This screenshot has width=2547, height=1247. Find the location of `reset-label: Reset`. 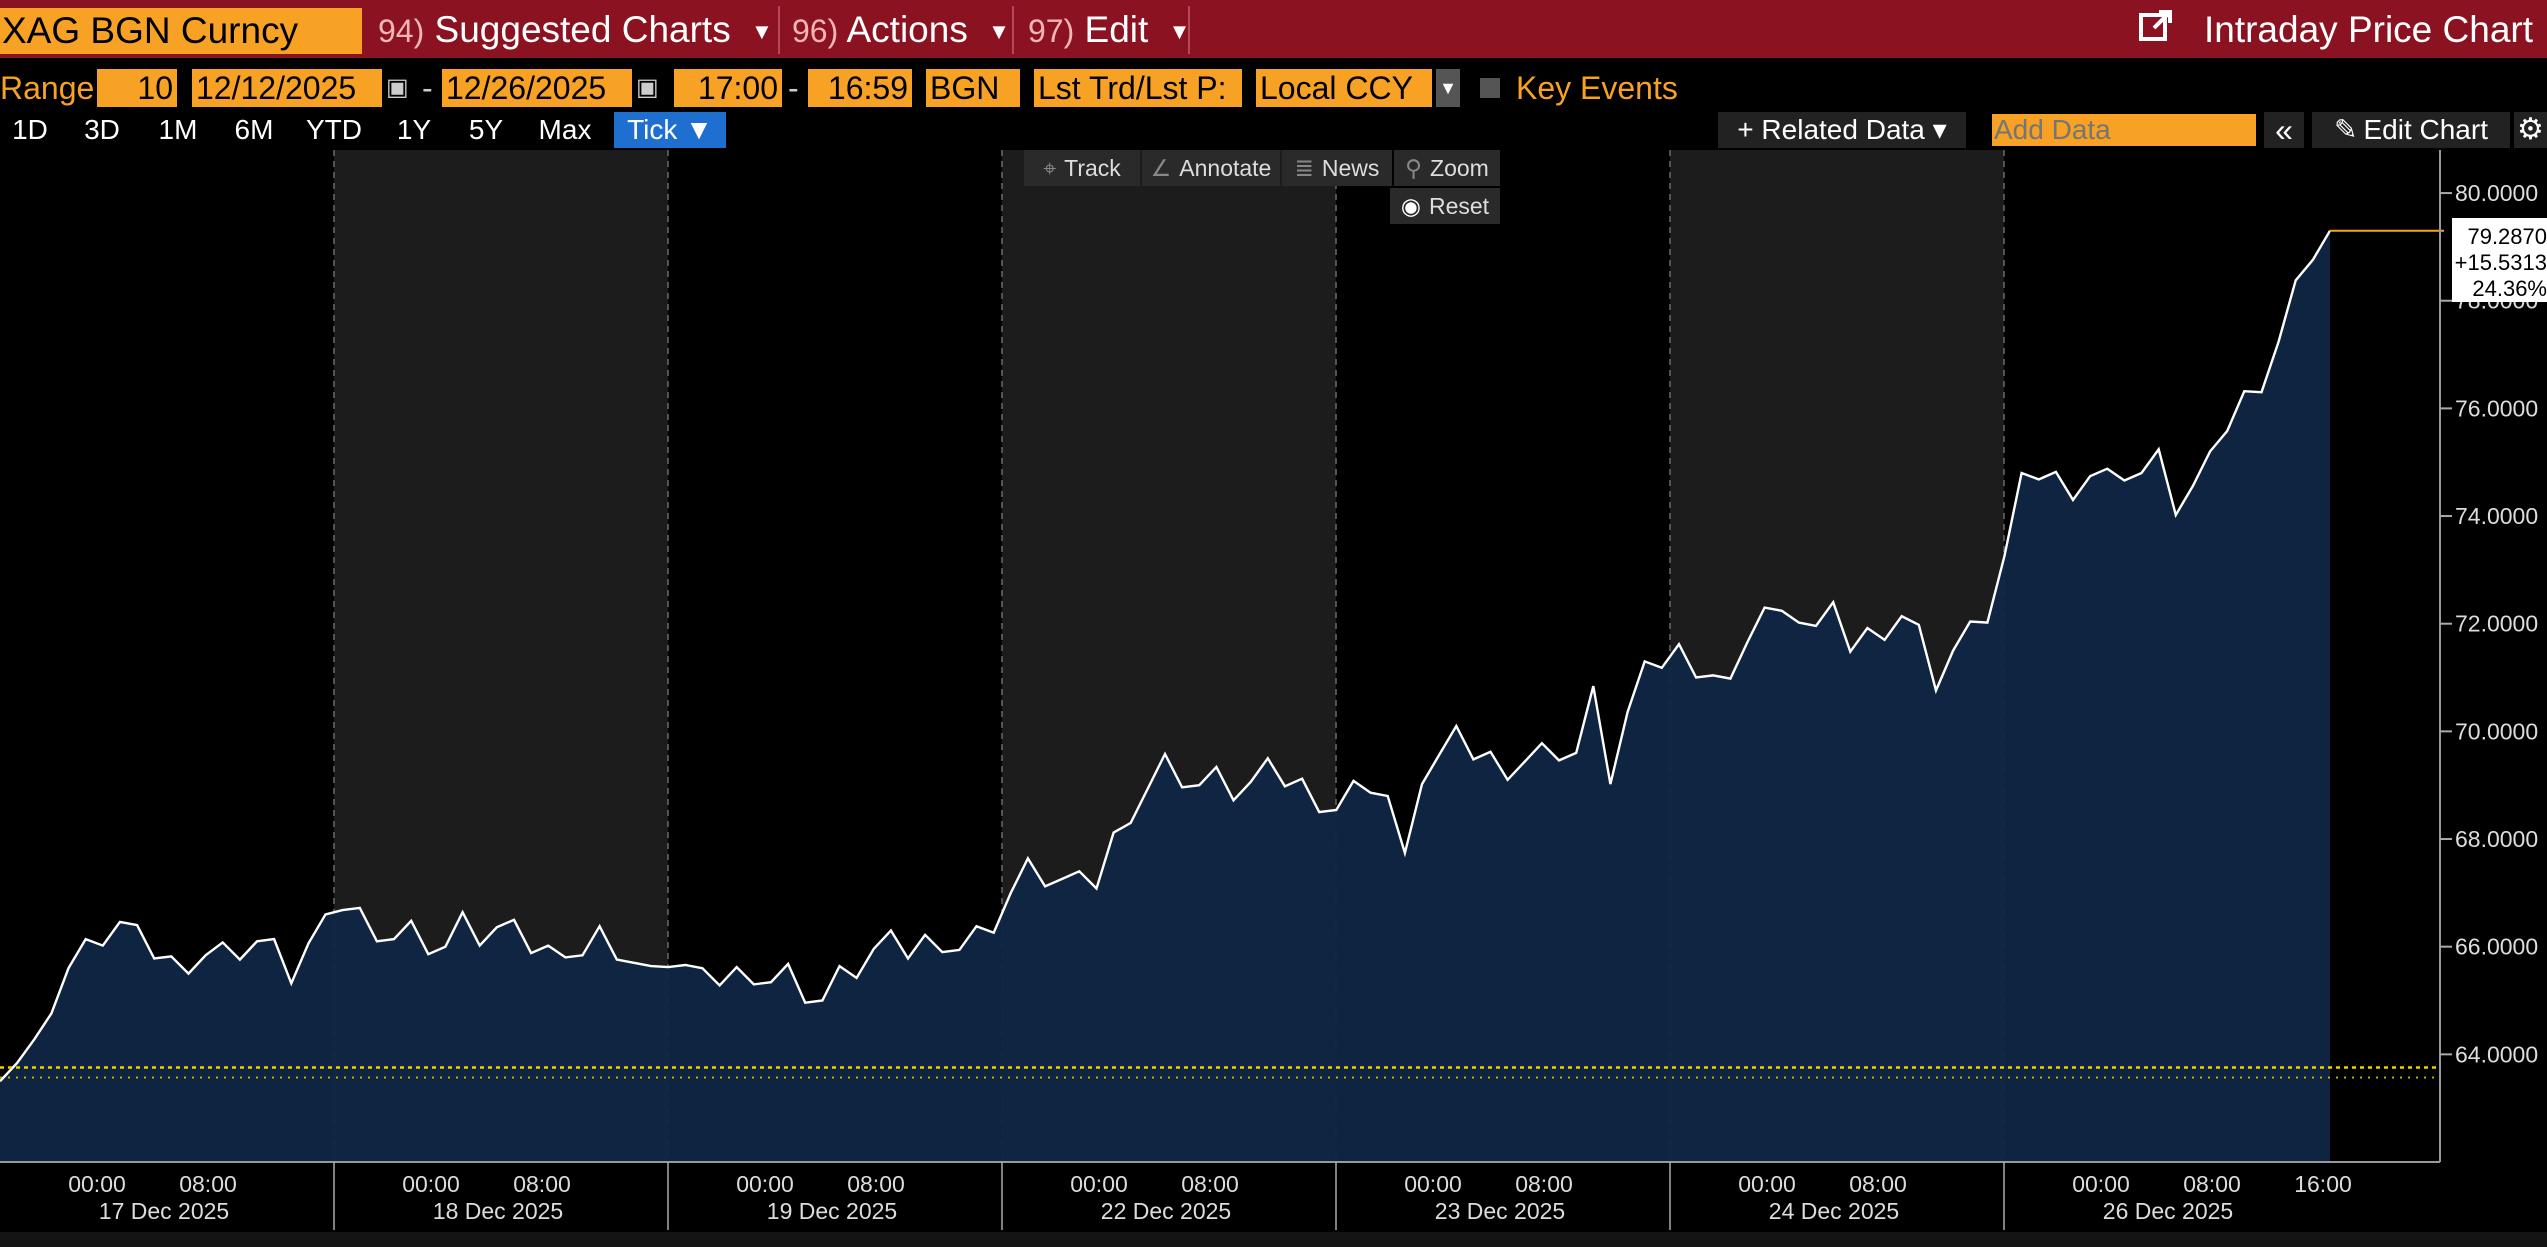

reset-label: Reset is located at coordinates (1459, 206).